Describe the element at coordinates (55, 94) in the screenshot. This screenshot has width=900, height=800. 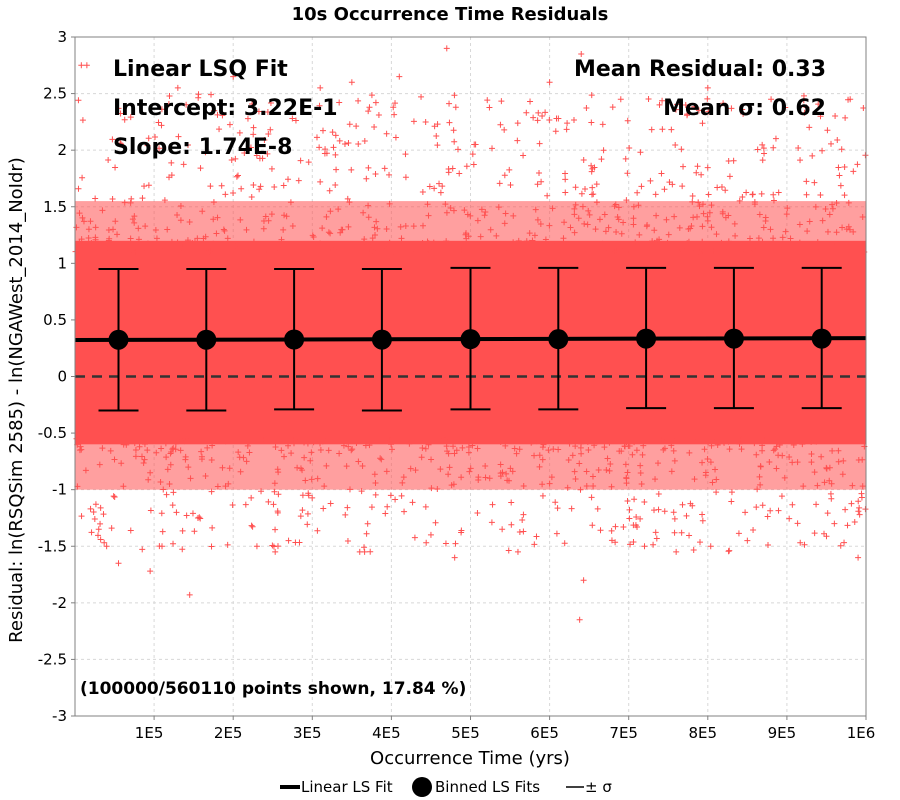
I see `y-tick-label: 2.5` at that location.